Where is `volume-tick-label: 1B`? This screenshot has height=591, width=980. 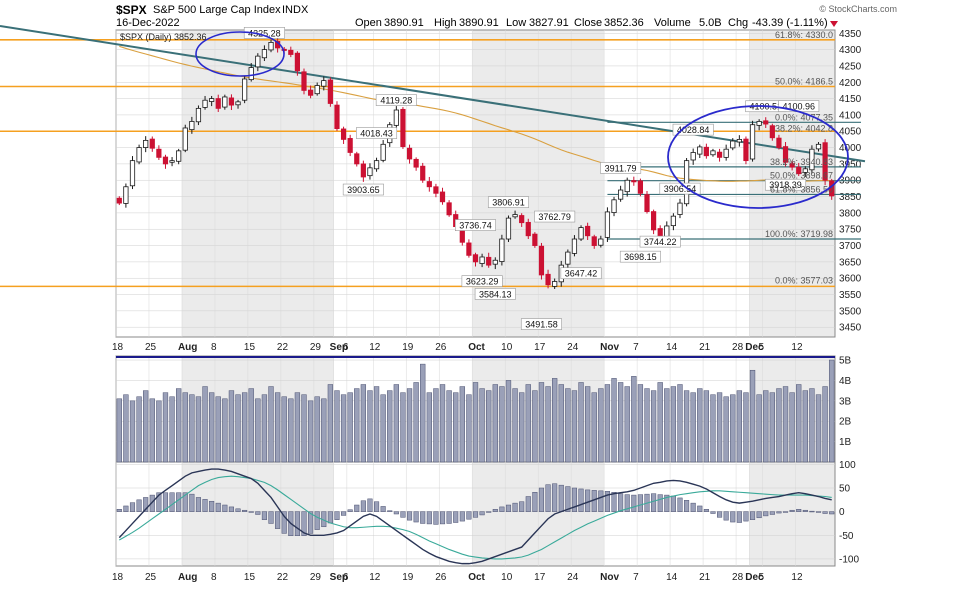
volume-tick-label: 1B is located at coordinates (845, 442).